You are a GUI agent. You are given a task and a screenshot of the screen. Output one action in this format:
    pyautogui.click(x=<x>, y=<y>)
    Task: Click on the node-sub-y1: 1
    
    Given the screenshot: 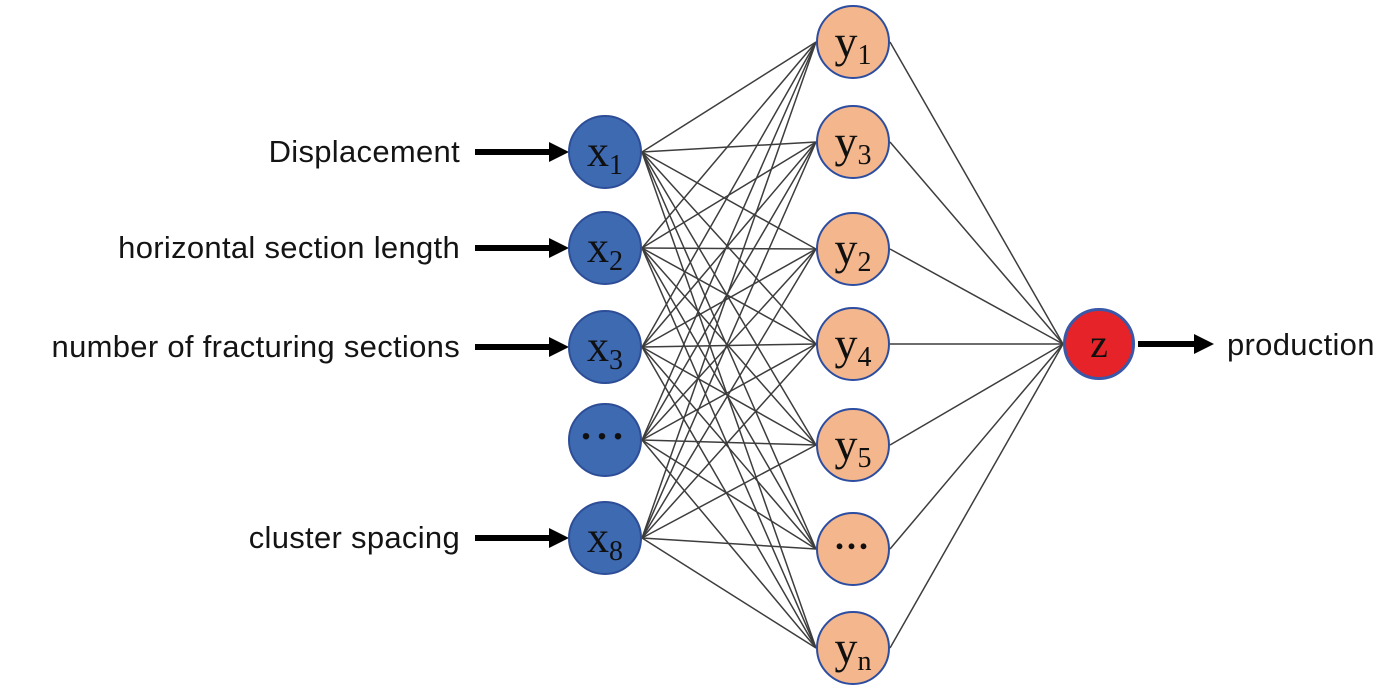 What is the action you would take?
    pyautogui.click(x=864, y=55)
    